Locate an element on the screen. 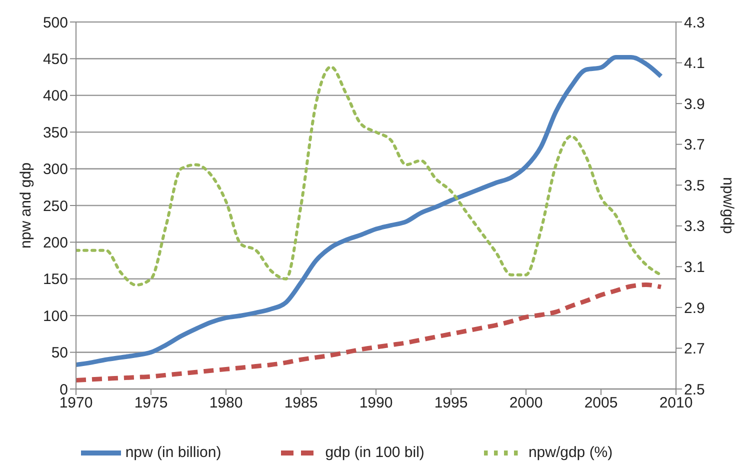  y2-tick-label: 3.5 is located at coordinates (694, 185).